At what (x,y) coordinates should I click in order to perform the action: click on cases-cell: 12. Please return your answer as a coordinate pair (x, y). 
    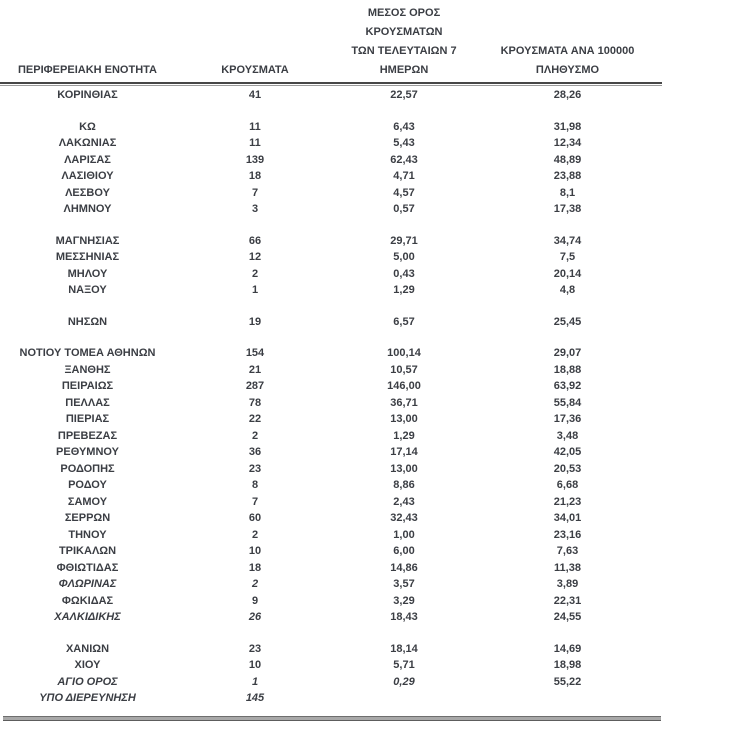
    Looking at the image, I should click on (255, 257).